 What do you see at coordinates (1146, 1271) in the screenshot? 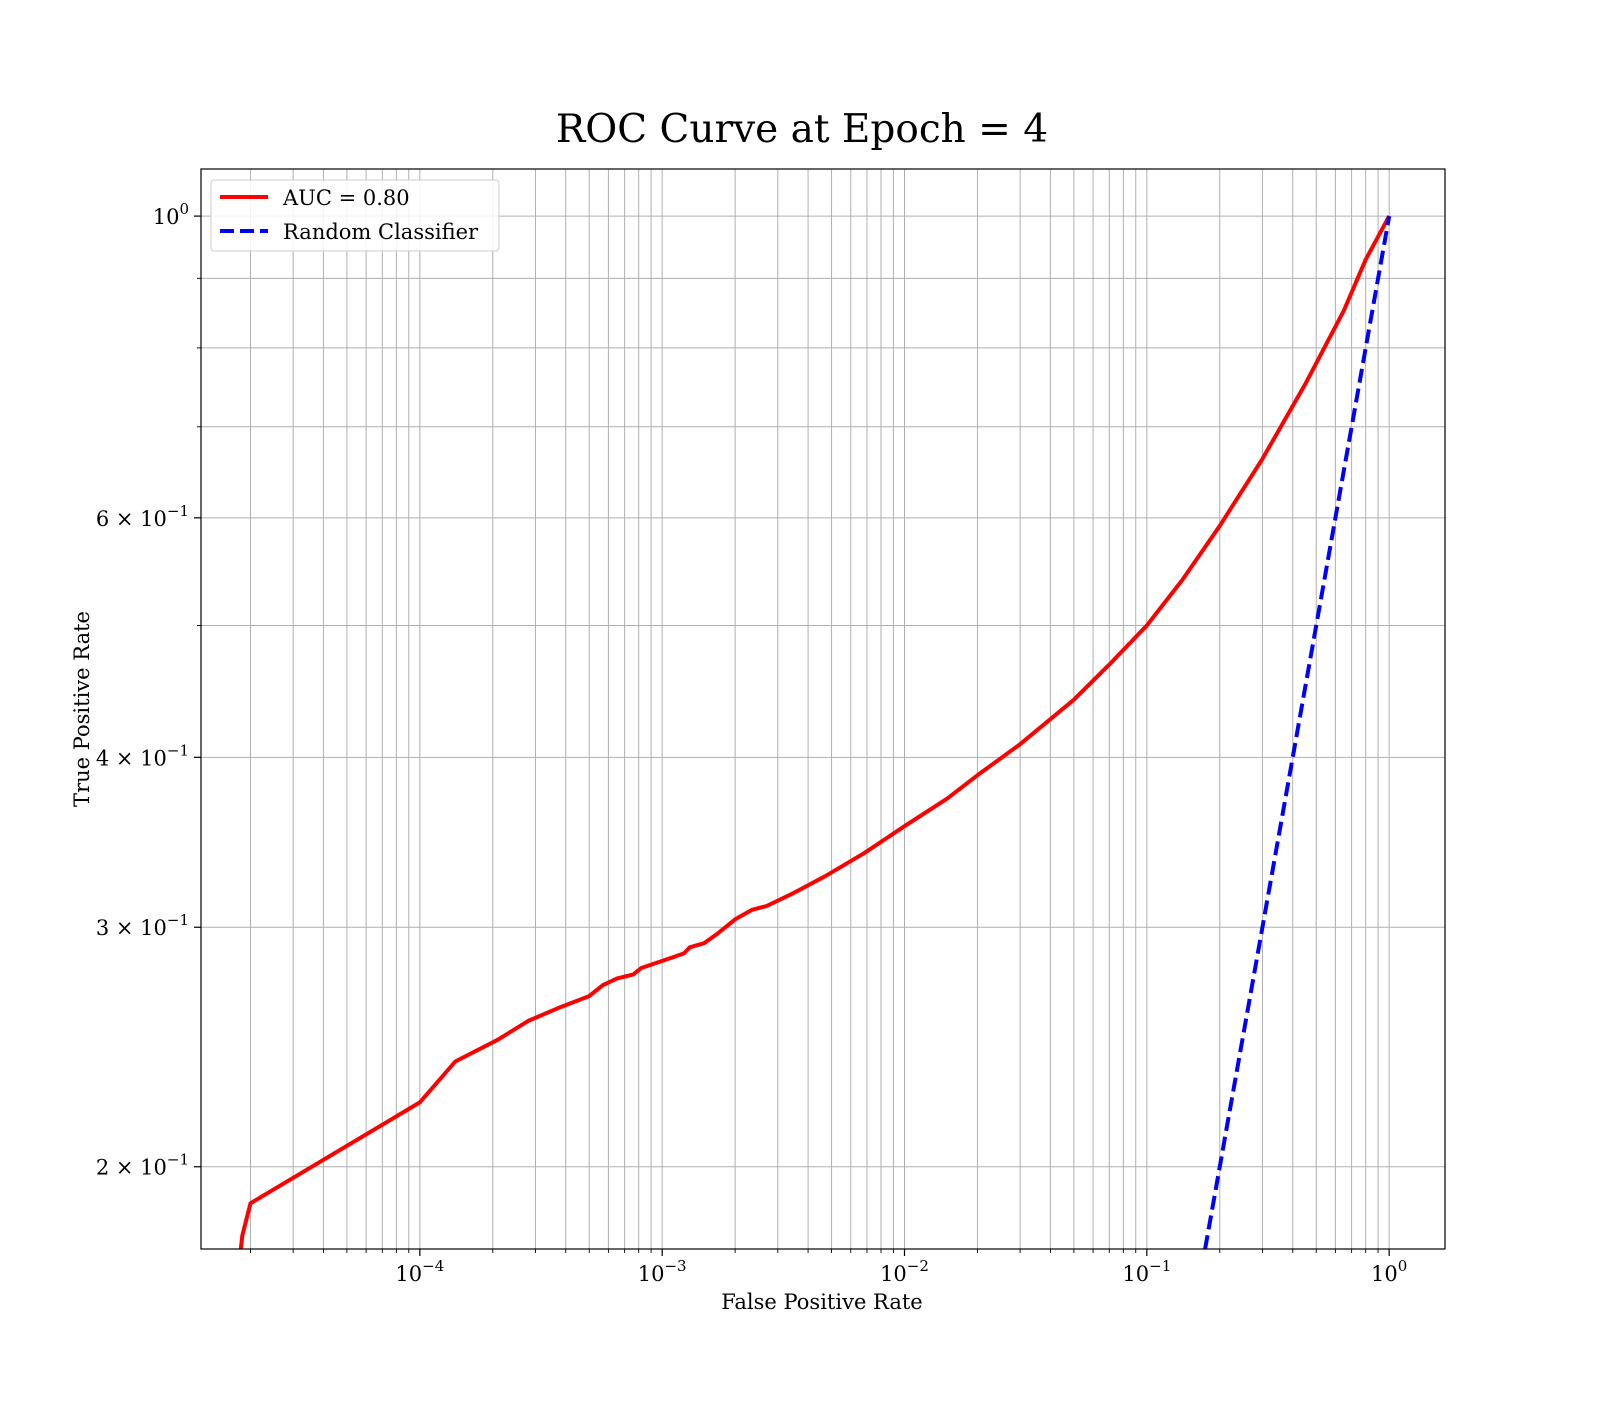
I see `x-tick-label: 10⁻¹` at bounding box center [1146, 1271].